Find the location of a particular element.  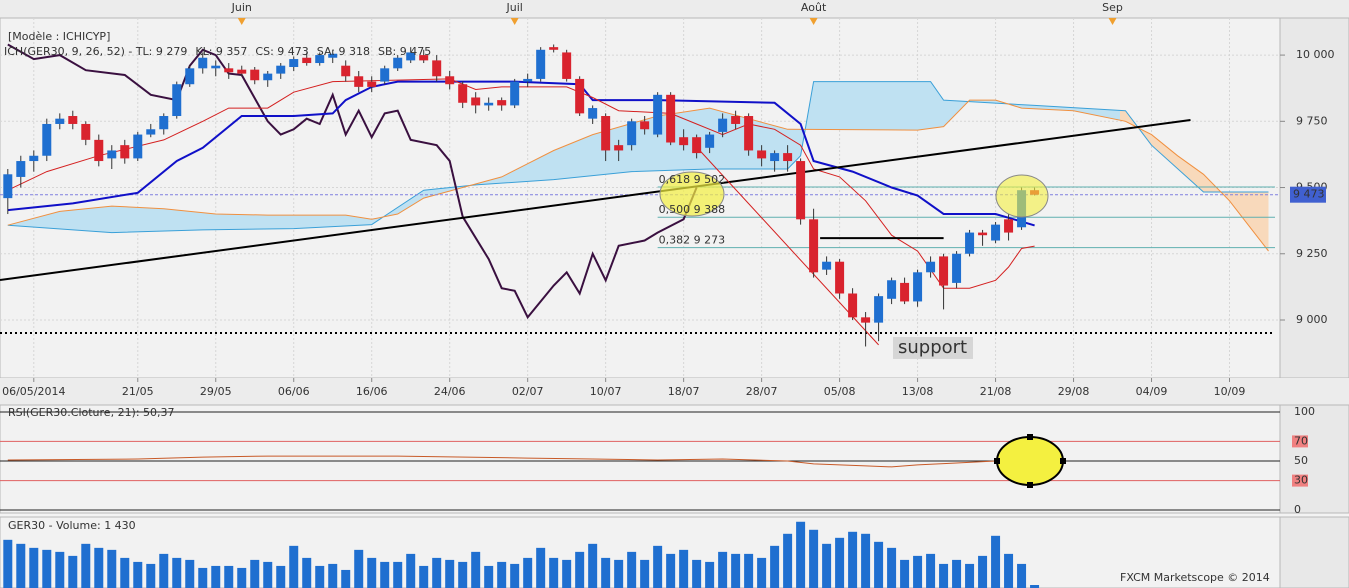

month-label: Juil is located at coordinates (514, 7).